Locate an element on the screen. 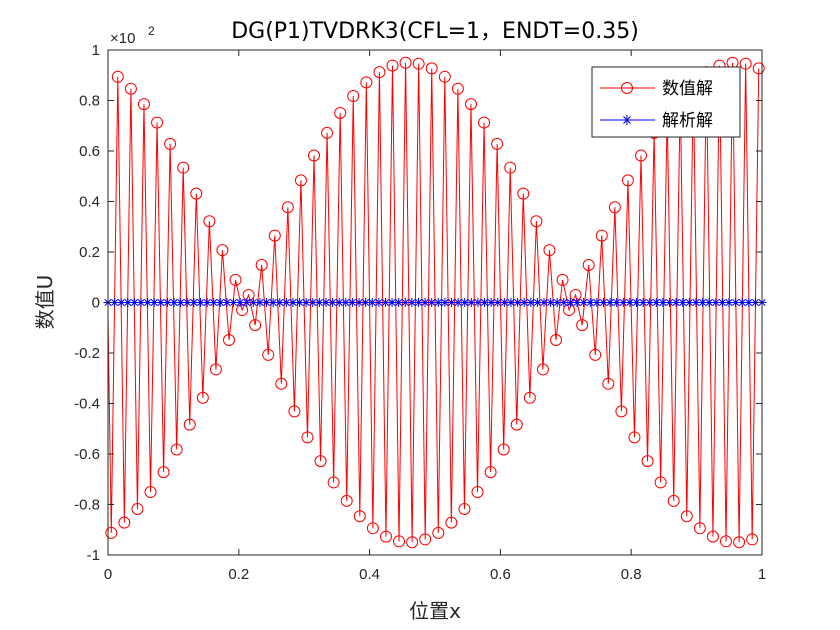 Image resolution: width=840 pixels, height=630 pixels. chart-title: DG(P1)TVDRK3(CFL=1，ENDT=0.35) is located at coordinates (435, 31).